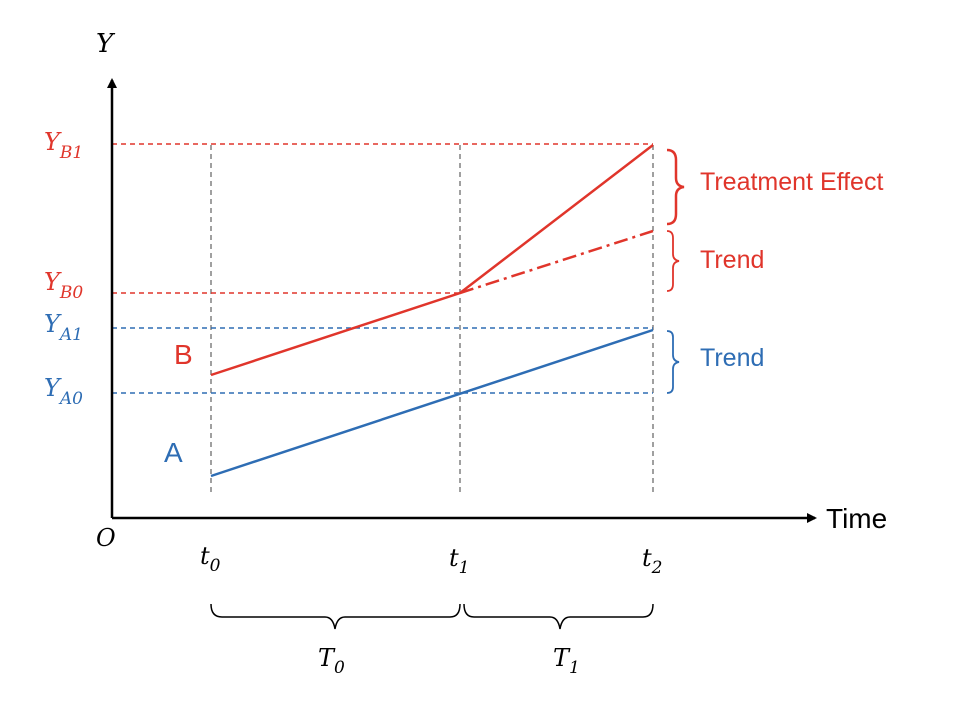 Image resolution: width=966 pixels, height=706 pixels. What do you see at coordinates (106, 538) in the screenshot?
I see `origin-label: O` at bounding box center [106, 538].